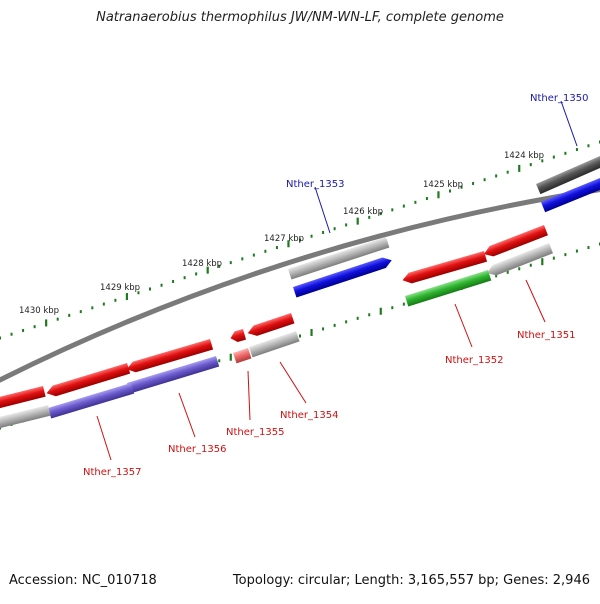  I want to click on feature-nther-1352-green, so click(448, 288).